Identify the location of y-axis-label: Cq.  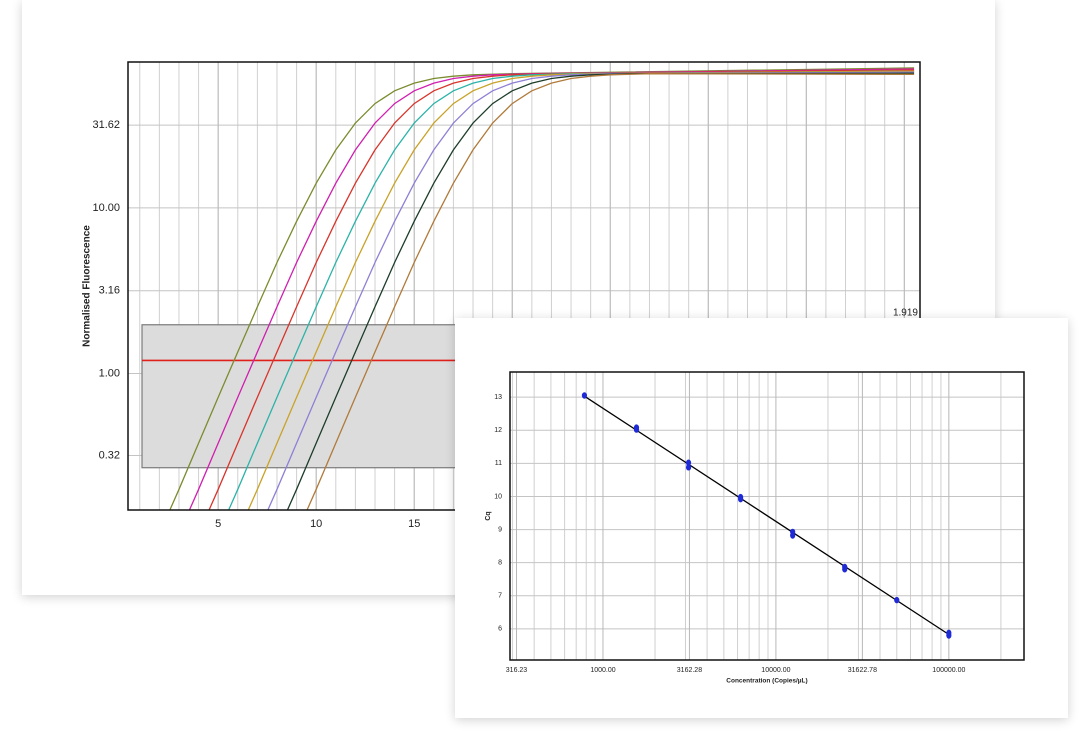
(488, 515).